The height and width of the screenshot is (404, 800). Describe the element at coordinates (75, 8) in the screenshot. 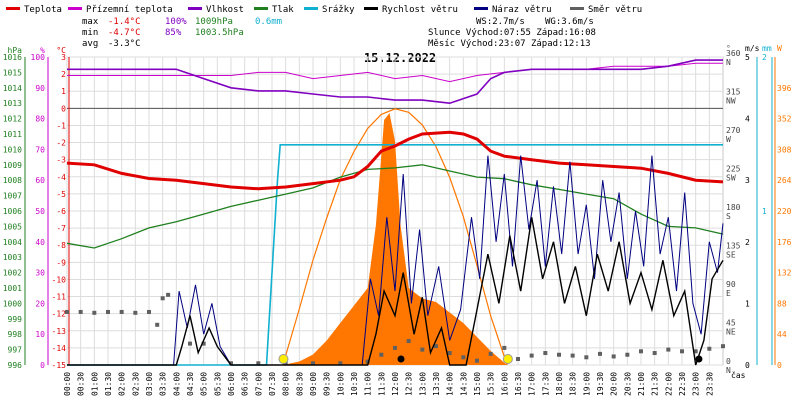

I see `legend-swatch-pocitova` at that location.